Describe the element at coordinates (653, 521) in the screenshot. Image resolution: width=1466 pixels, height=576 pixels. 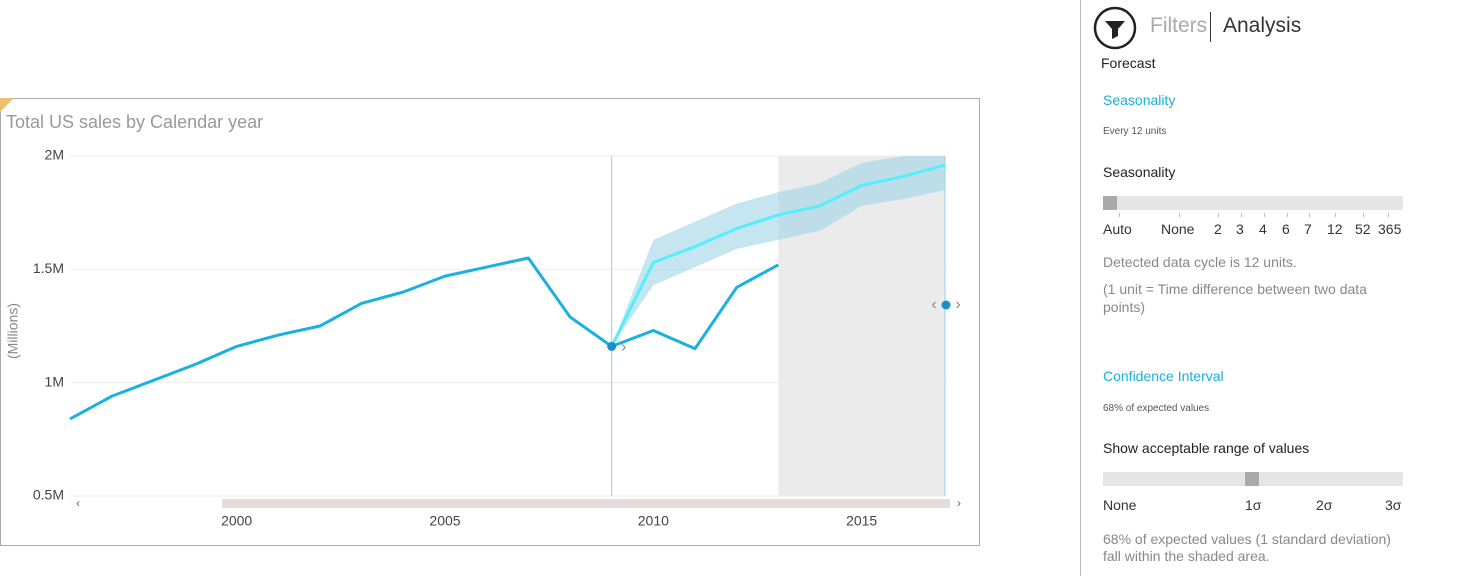
I see `x-tick-label: 2010` at that location.